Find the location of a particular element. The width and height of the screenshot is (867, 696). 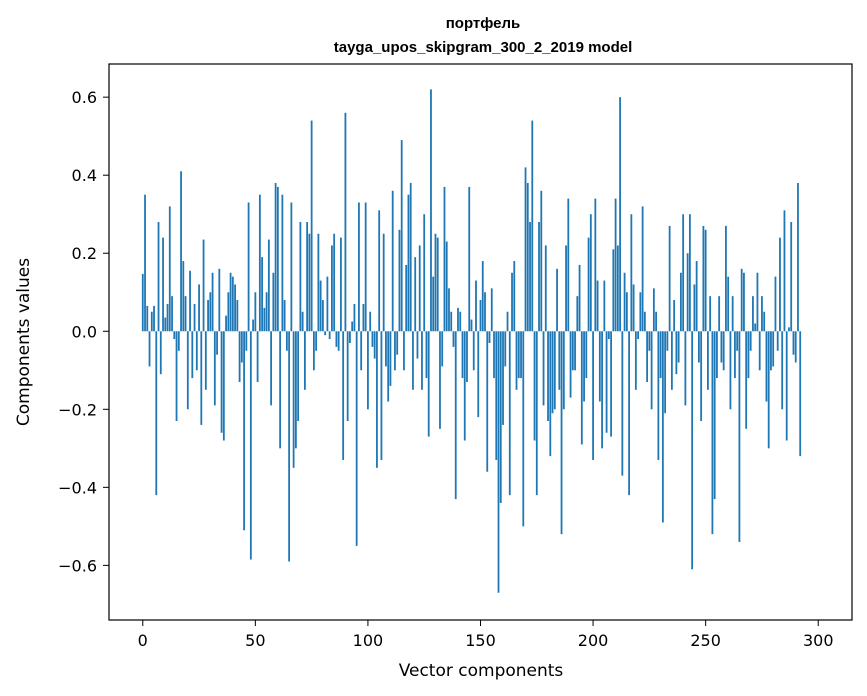

x-axis-label: Vector components is located at coordinates (481, 671).